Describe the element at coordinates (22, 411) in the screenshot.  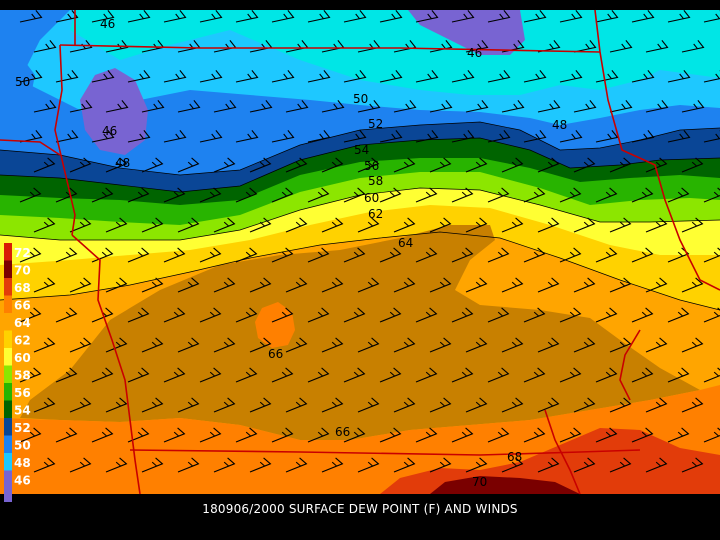
I see `legend-label: 54` at that location.